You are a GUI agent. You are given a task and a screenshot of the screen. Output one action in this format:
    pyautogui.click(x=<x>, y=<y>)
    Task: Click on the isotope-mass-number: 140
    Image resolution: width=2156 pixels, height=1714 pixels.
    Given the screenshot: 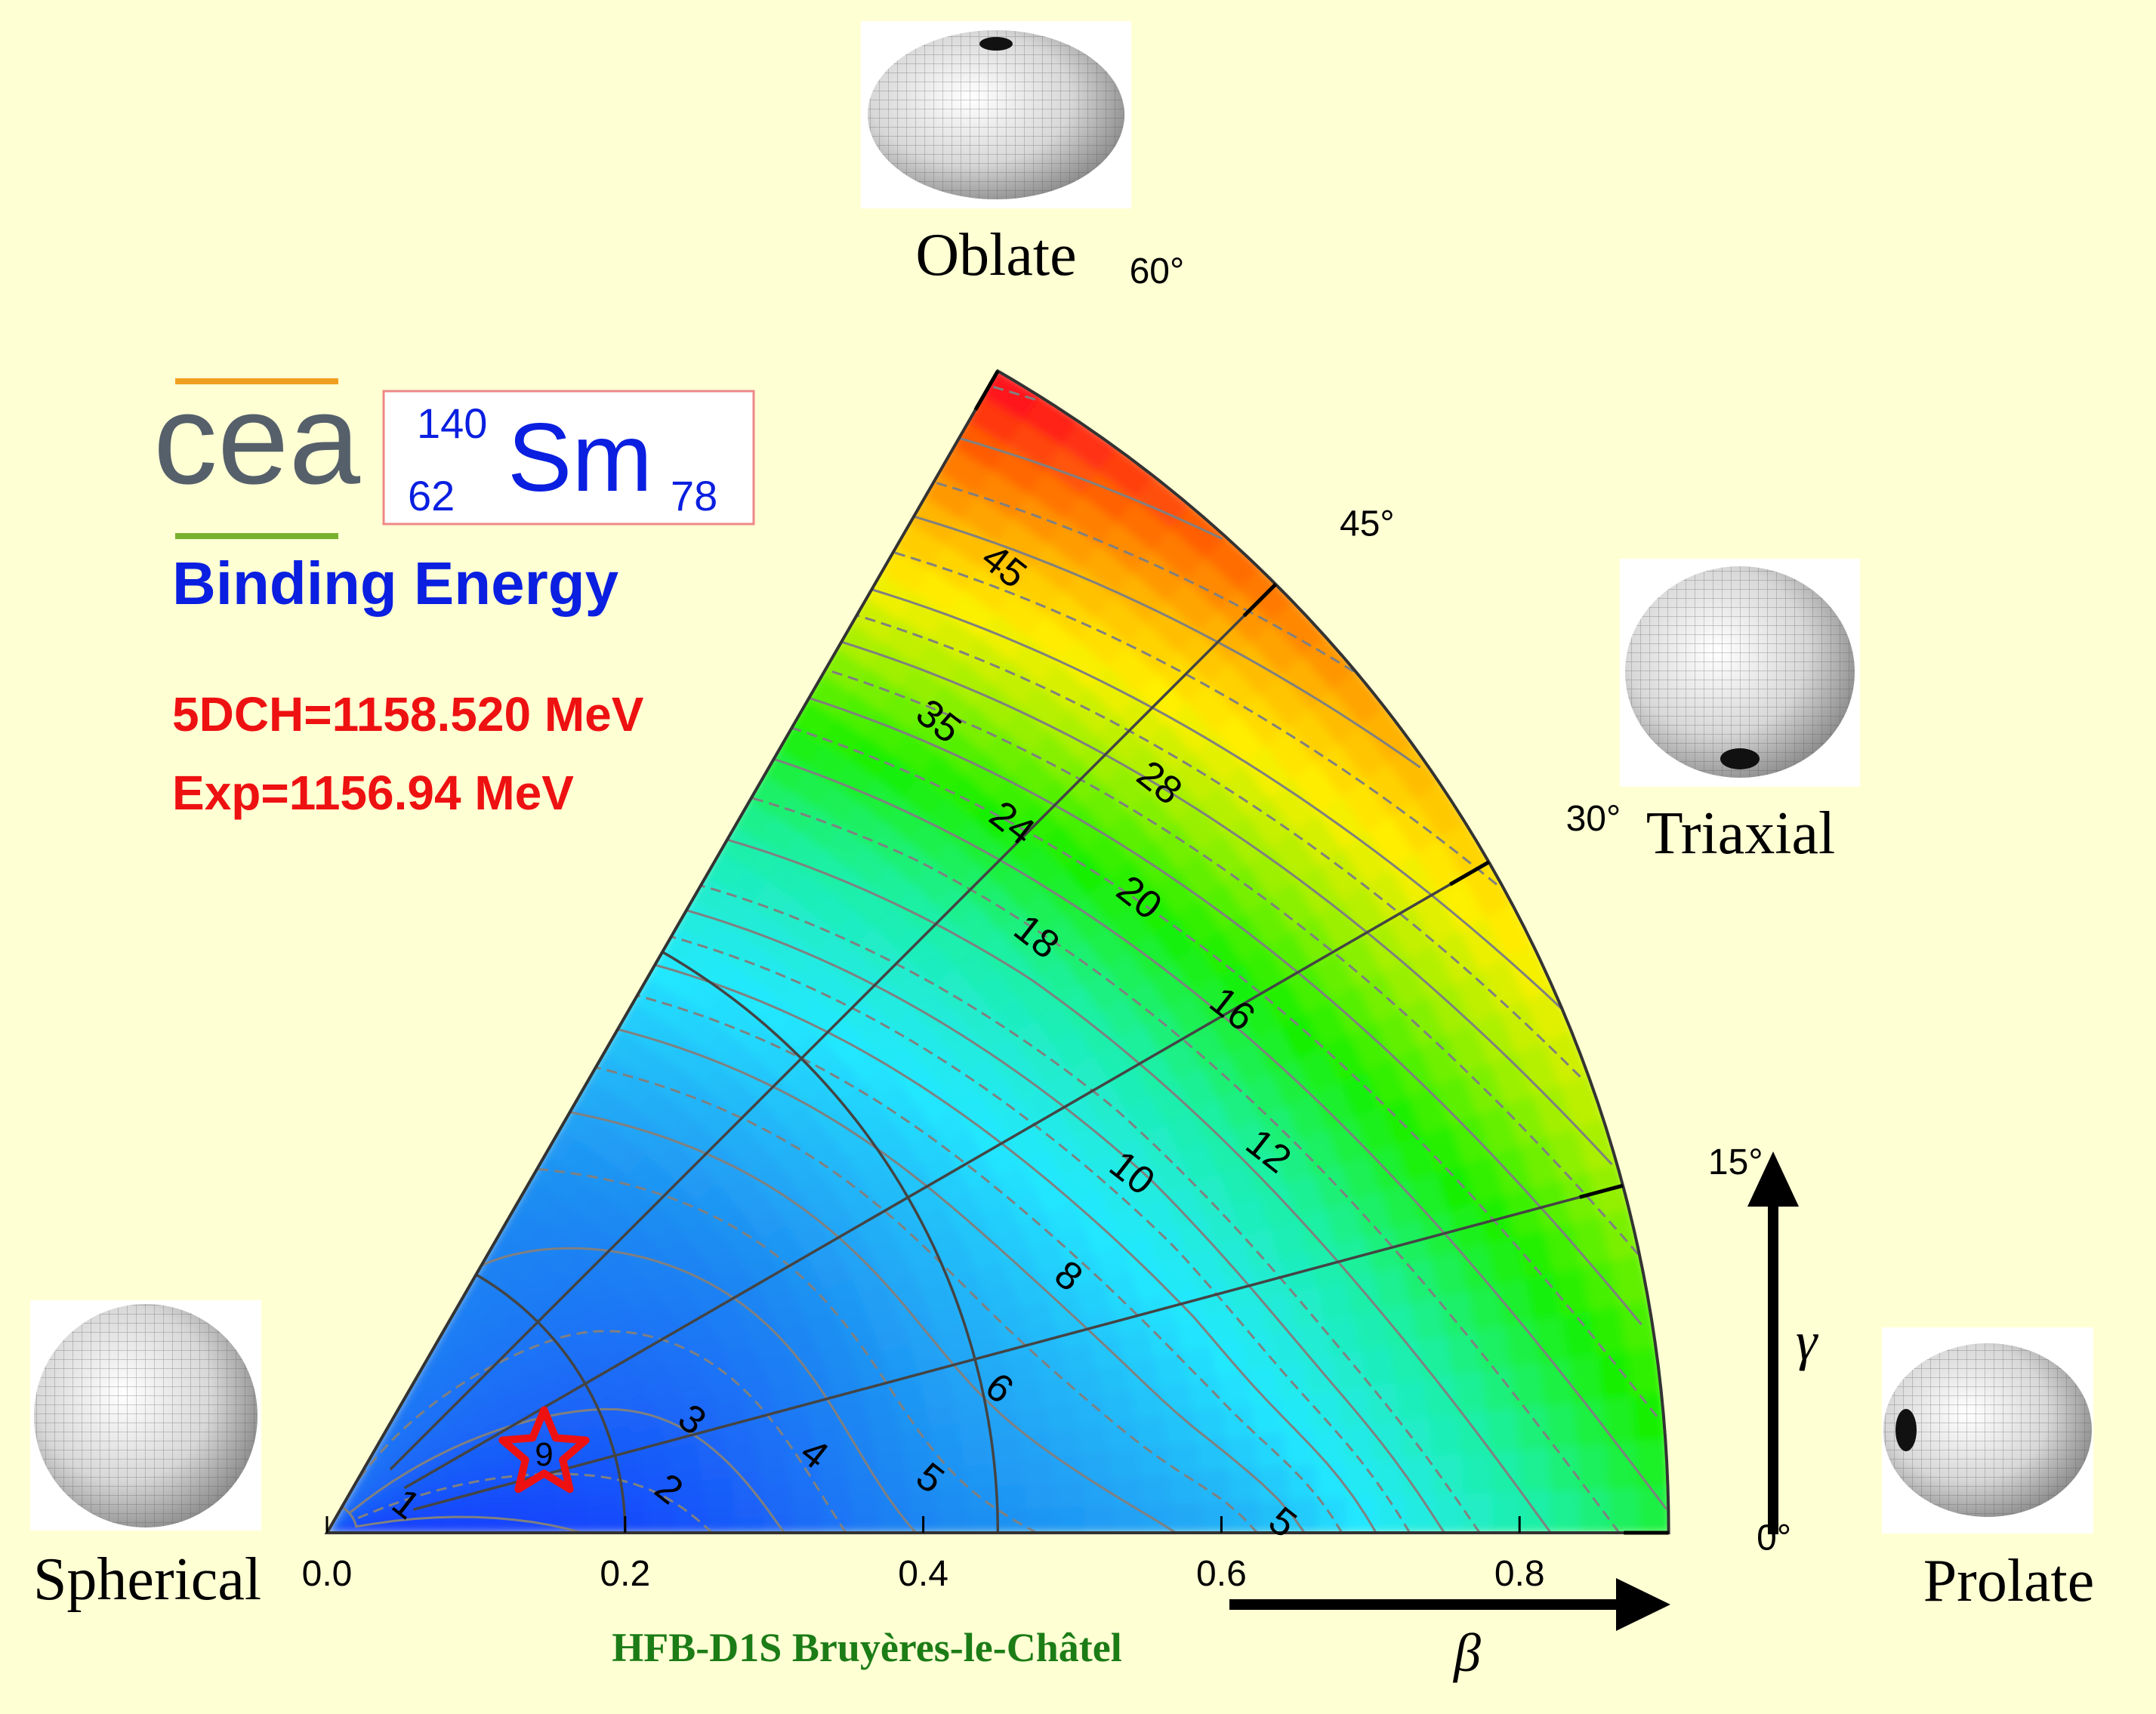 What is the action you would take?
    pyautogui.click(x=452, y=423)
    